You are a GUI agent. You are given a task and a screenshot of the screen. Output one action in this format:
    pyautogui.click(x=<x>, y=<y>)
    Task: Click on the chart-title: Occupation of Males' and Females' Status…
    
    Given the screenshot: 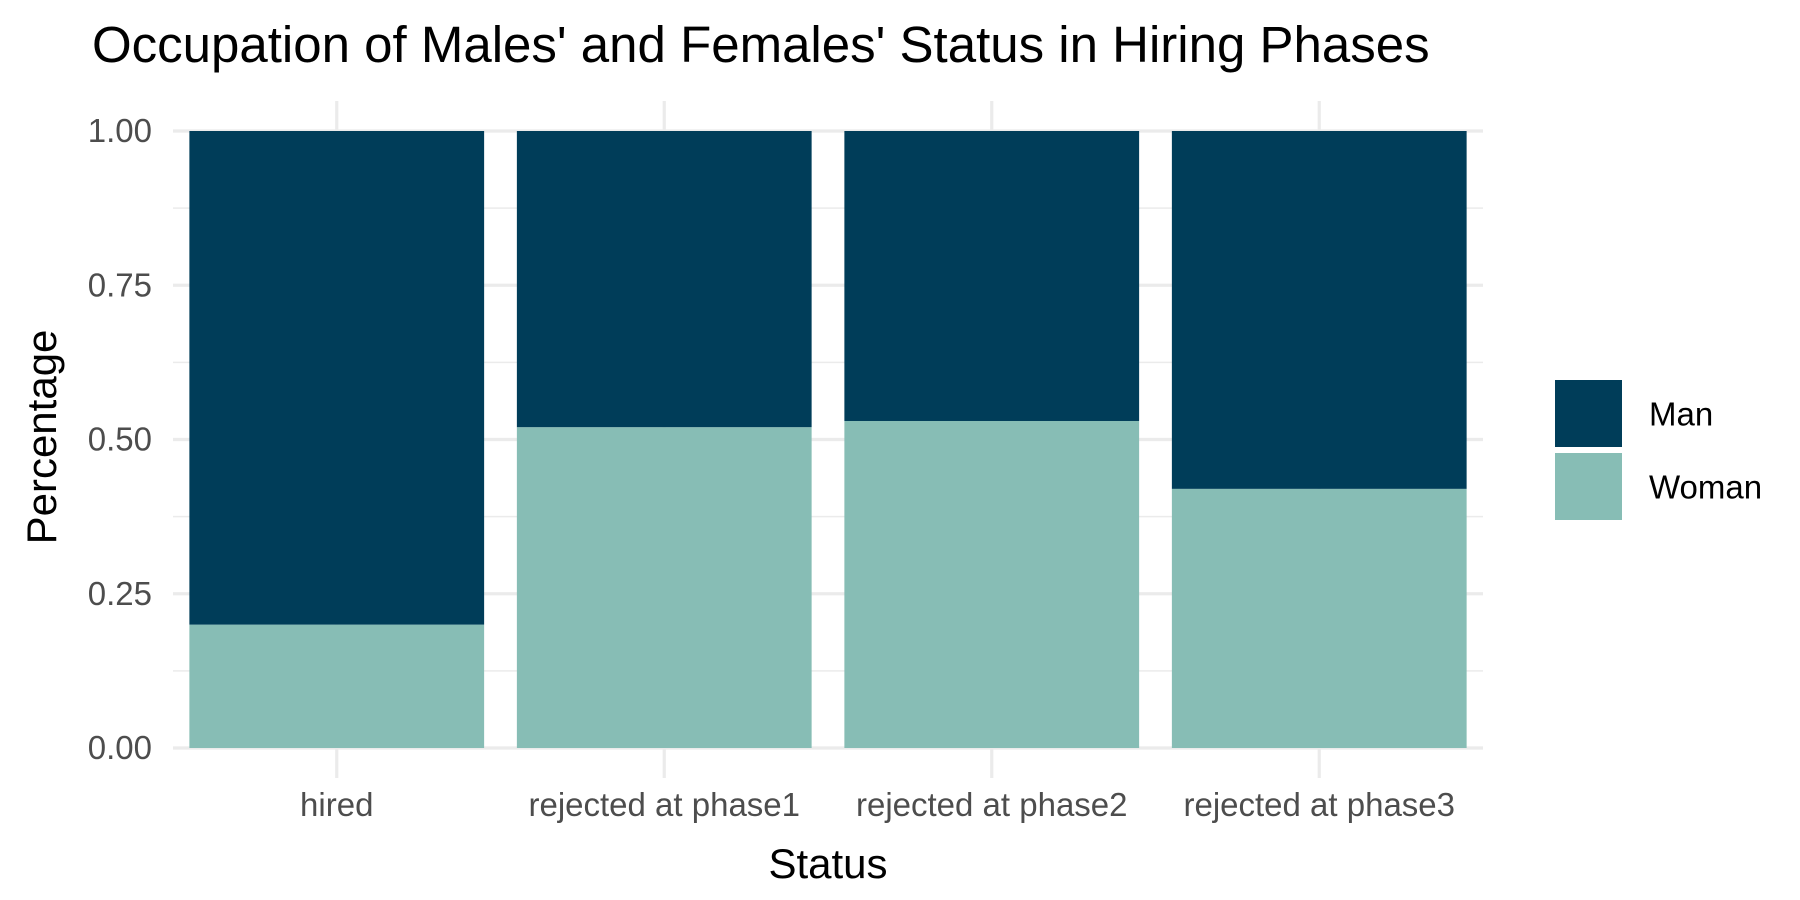 What is the action you would take?
    pyautogui.click(x=761, y=44)
    